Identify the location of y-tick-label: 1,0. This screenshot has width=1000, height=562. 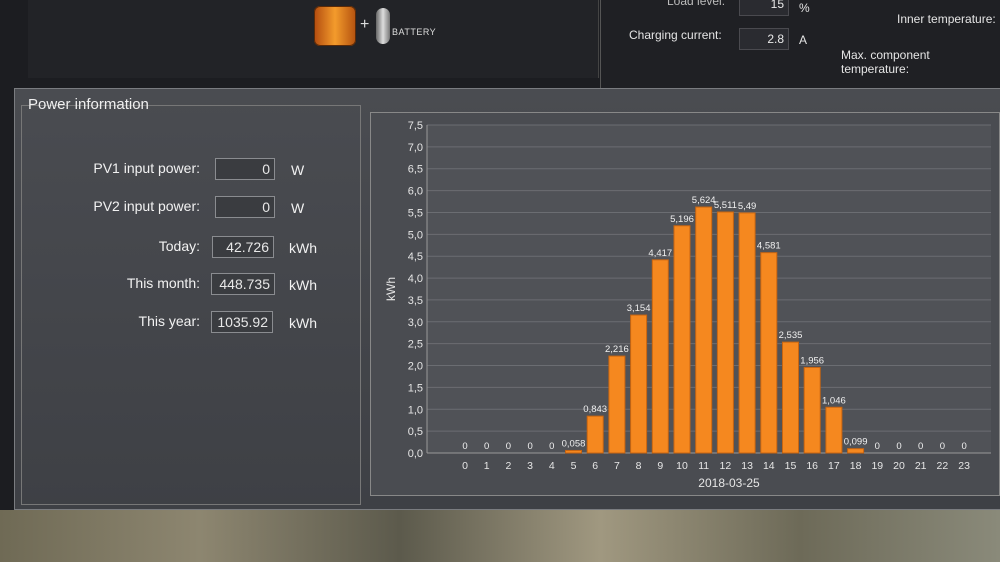
(415, 410).